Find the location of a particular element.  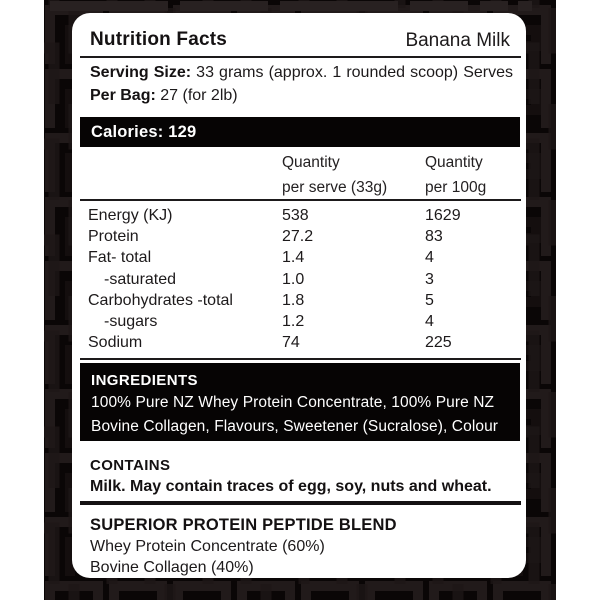

divider-blend is located at coordinates (300, 503).